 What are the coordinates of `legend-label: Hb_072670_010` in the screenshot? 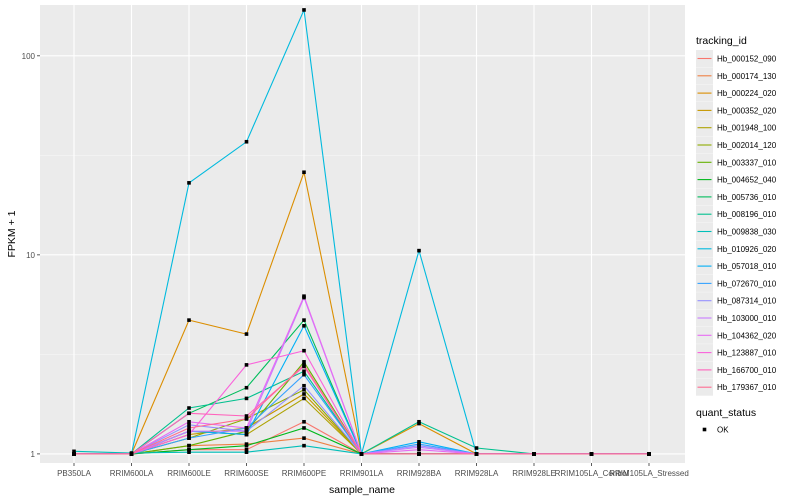 It's located at (747, 283).